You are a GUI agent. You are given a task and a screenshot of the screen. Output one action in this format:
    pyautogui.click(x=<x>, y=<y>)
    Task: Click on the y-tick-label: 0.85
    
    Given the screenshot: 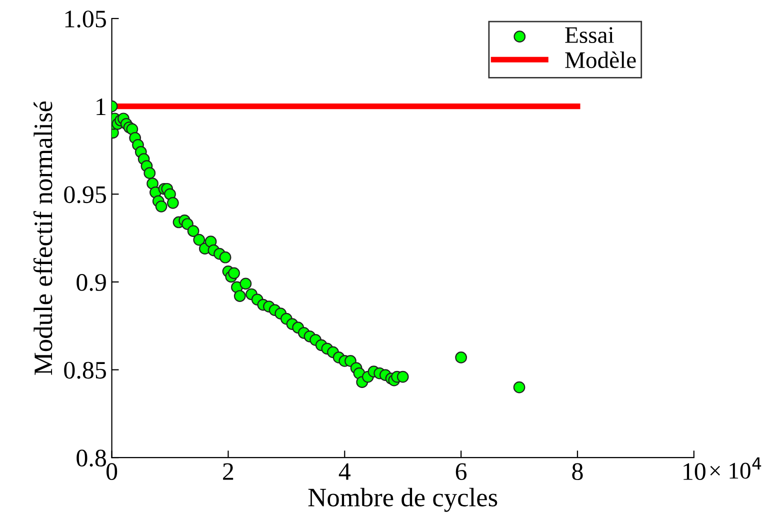 What is the action you would take?
    pyautogui.click(x=85, y=370)
    